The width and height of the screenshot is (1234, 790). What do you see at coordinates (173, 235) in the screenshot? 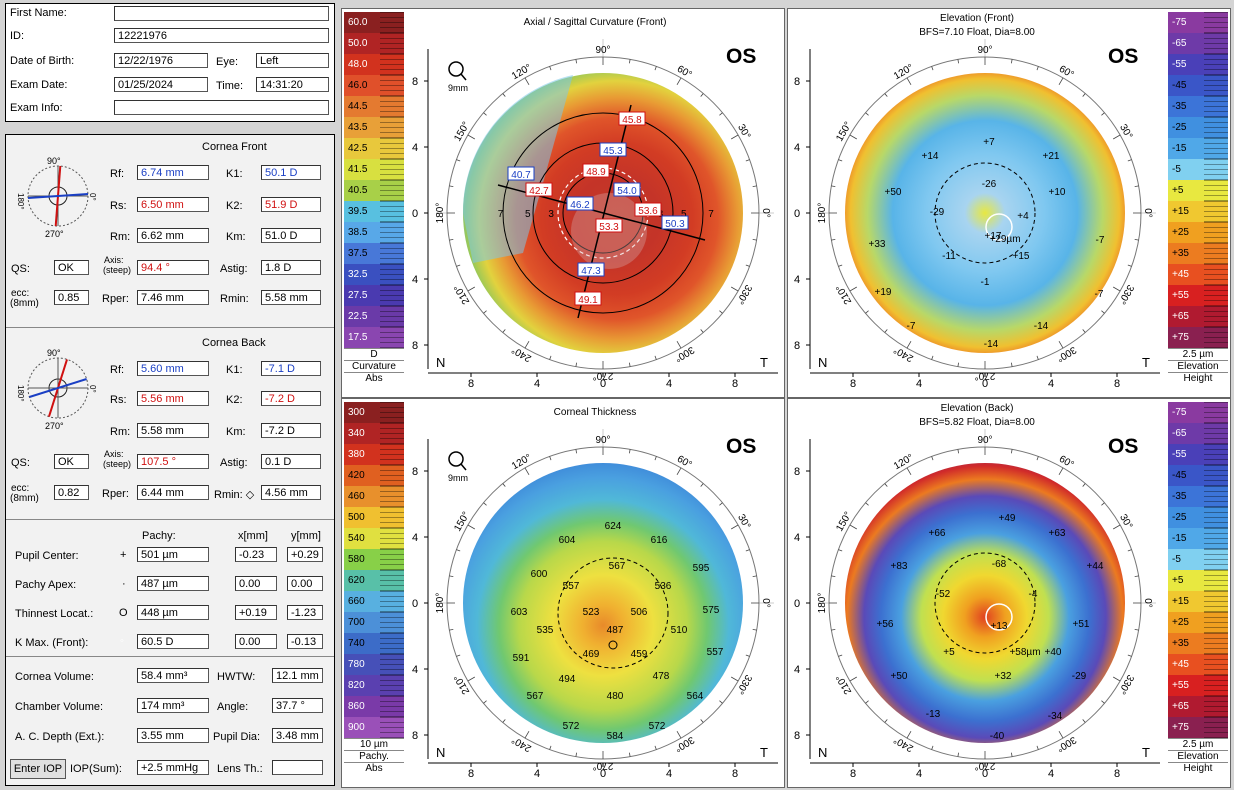
I see `front-rm-field: 6.62 mm` at bounding box center [173, 235].